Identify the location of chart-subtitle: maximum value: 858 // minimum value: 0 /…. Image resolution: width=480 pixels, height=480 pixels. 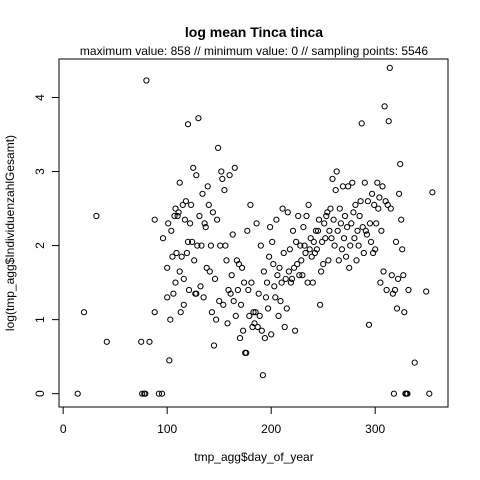
(254, 51).